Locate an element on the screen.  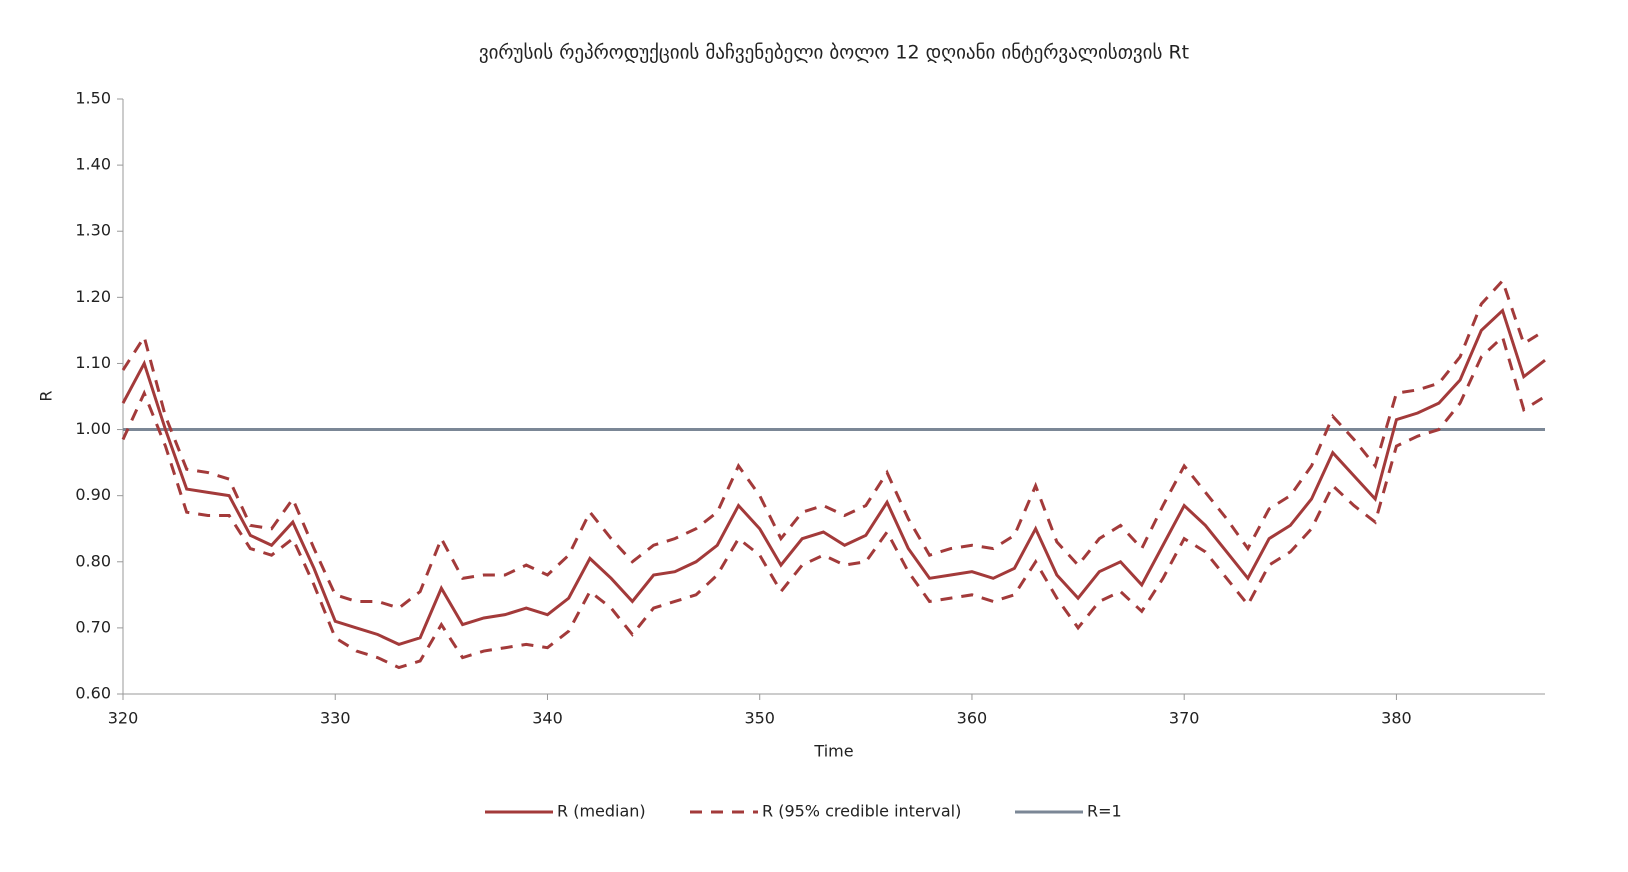
x-tick-label: 360 is located at coordinates (972, 718).